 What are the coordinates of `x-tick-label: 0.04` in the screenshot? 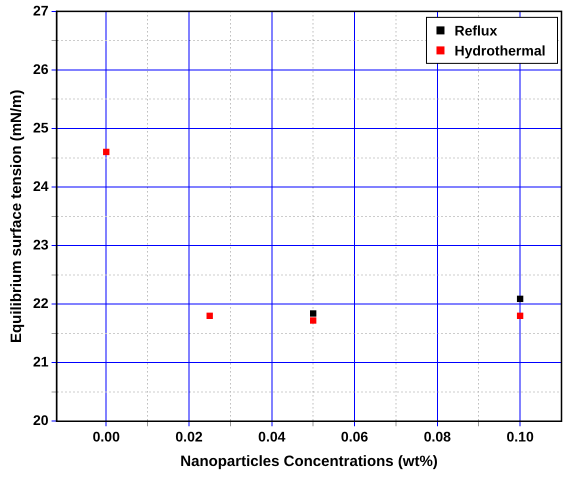 It's located at (272, 436).